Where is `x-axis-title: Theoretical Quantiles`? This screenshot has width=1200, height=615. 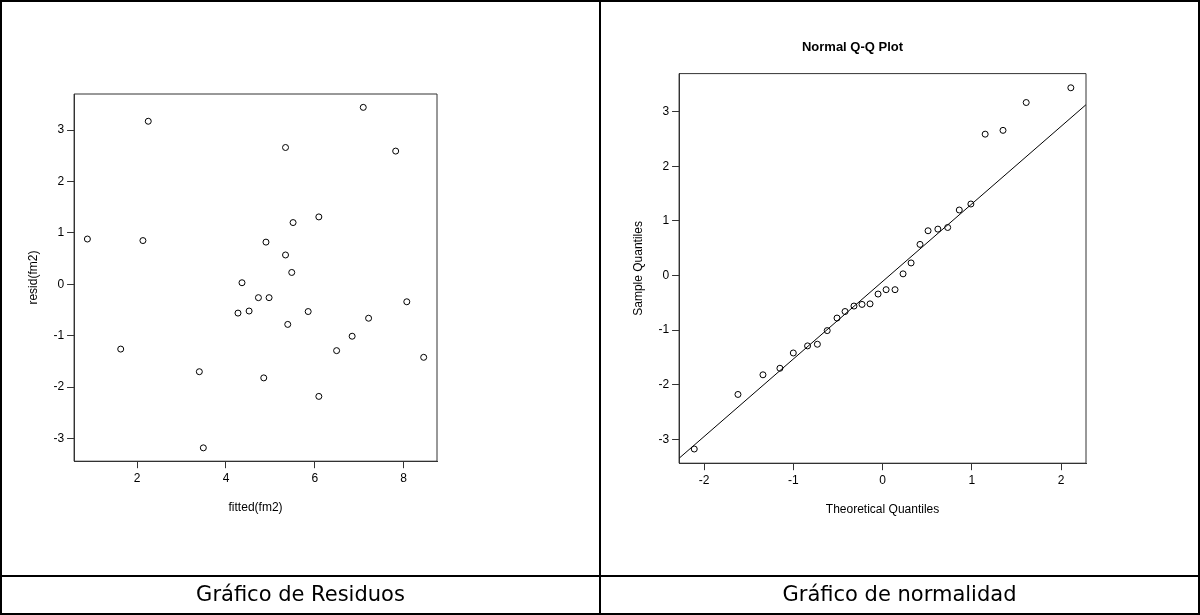
x-axis-title: Theoretical Quantiles is located at coordinates (882, 509).